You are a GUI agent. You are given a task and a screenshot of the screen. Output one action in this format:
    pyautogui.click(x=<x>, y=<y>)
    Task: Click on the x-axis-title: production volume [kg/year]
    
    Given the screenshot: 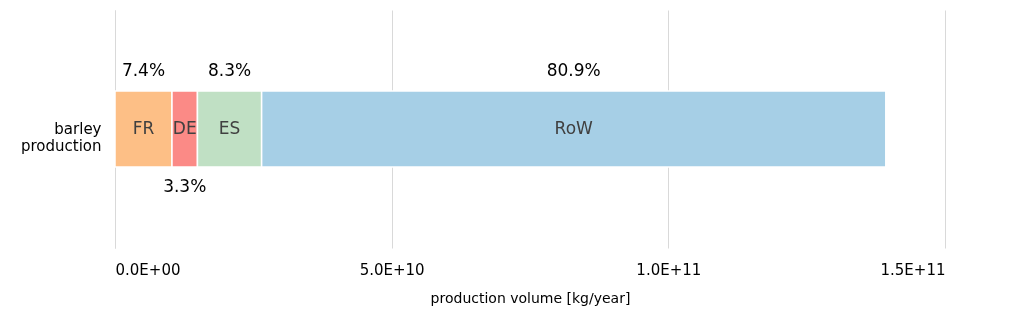 What is the action you would take?
    pyautogui.click(x=530, y=297)
    